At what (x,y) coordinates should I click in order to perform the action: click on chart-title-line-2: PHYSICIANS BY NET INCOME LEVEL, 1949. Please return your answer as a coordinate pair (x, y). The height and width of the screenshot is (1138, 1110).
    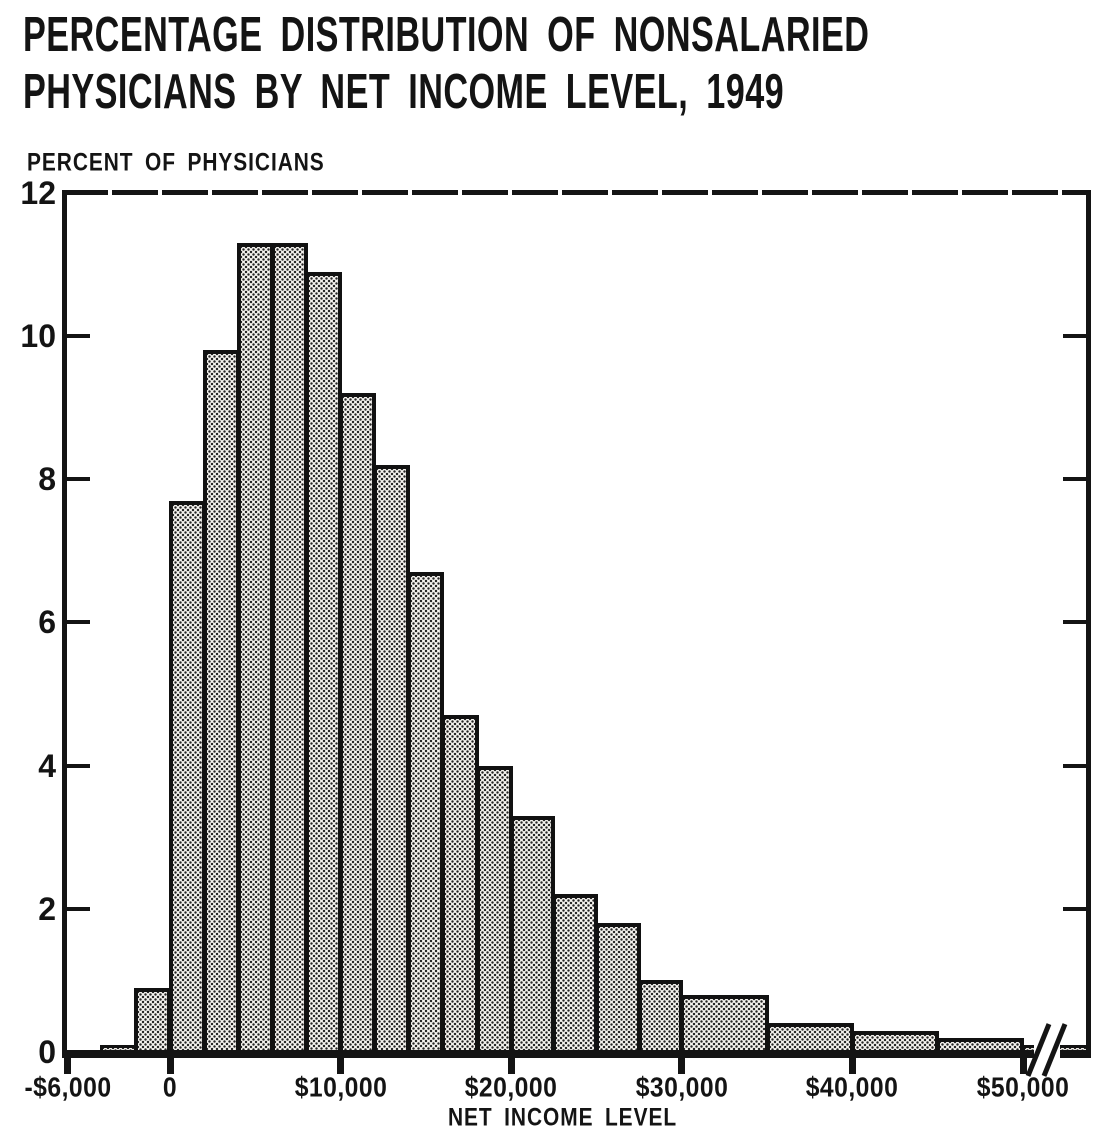
    Looking at the image, I should click on (404, 92).